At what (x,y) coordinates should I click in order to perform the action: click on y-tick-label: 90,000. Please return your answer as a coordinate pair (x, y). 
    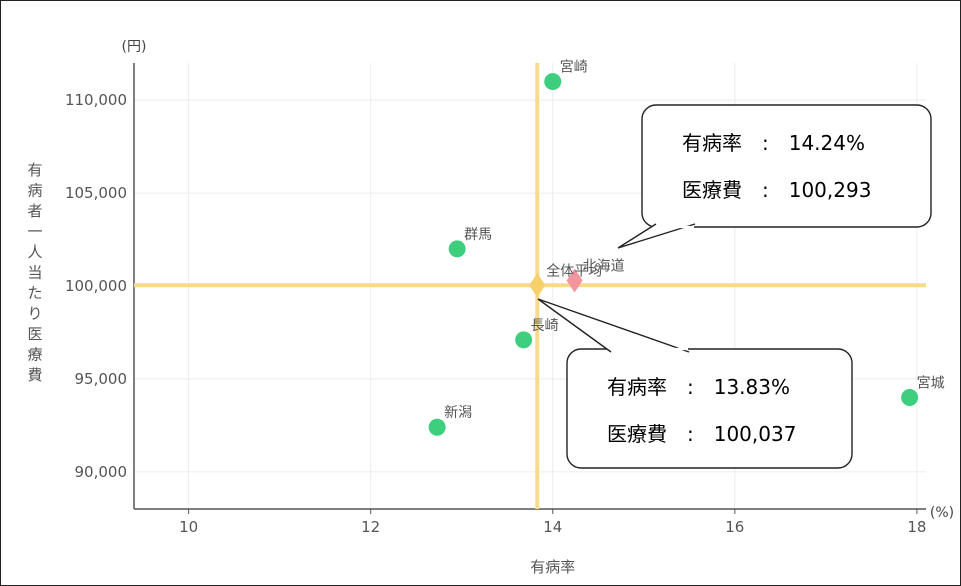
    Looking at the image, I should click on (101, 472).